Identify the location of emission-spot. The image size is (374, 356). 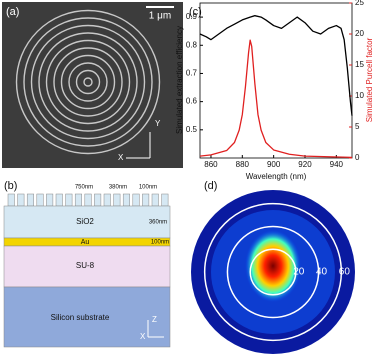
(273, 266).